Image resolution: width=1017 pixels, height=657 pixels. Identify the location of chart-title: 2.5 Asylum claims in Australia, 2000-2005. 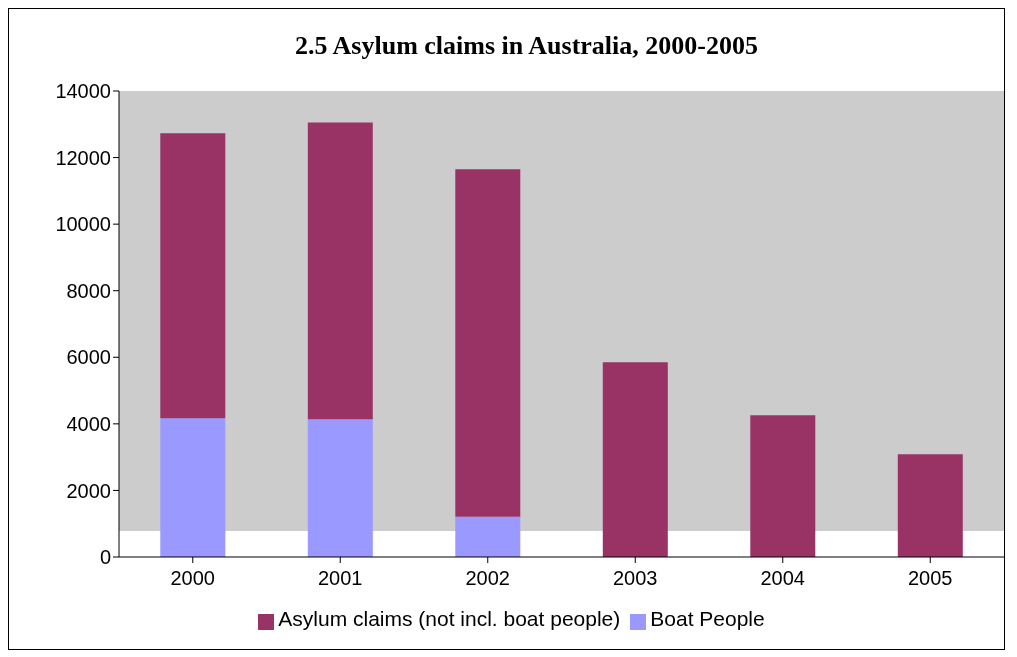
(526, 45).